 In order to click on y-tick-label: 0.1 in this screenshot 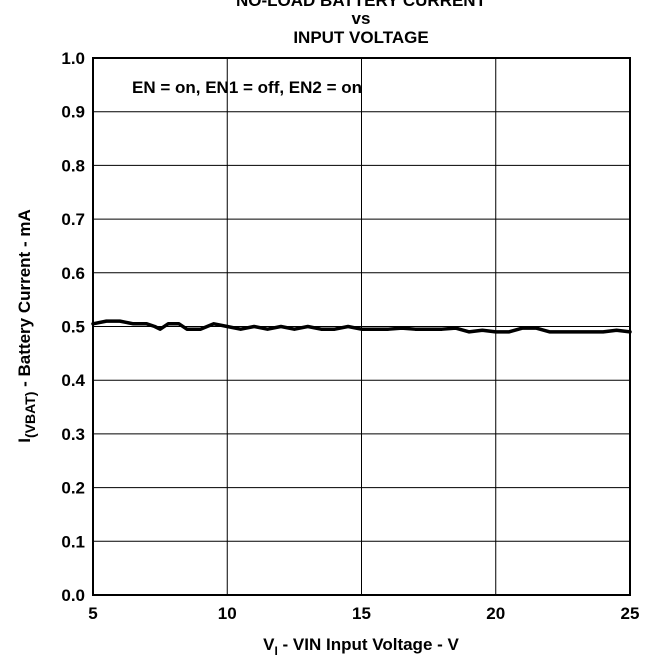, I will do `click(73, 541)`.